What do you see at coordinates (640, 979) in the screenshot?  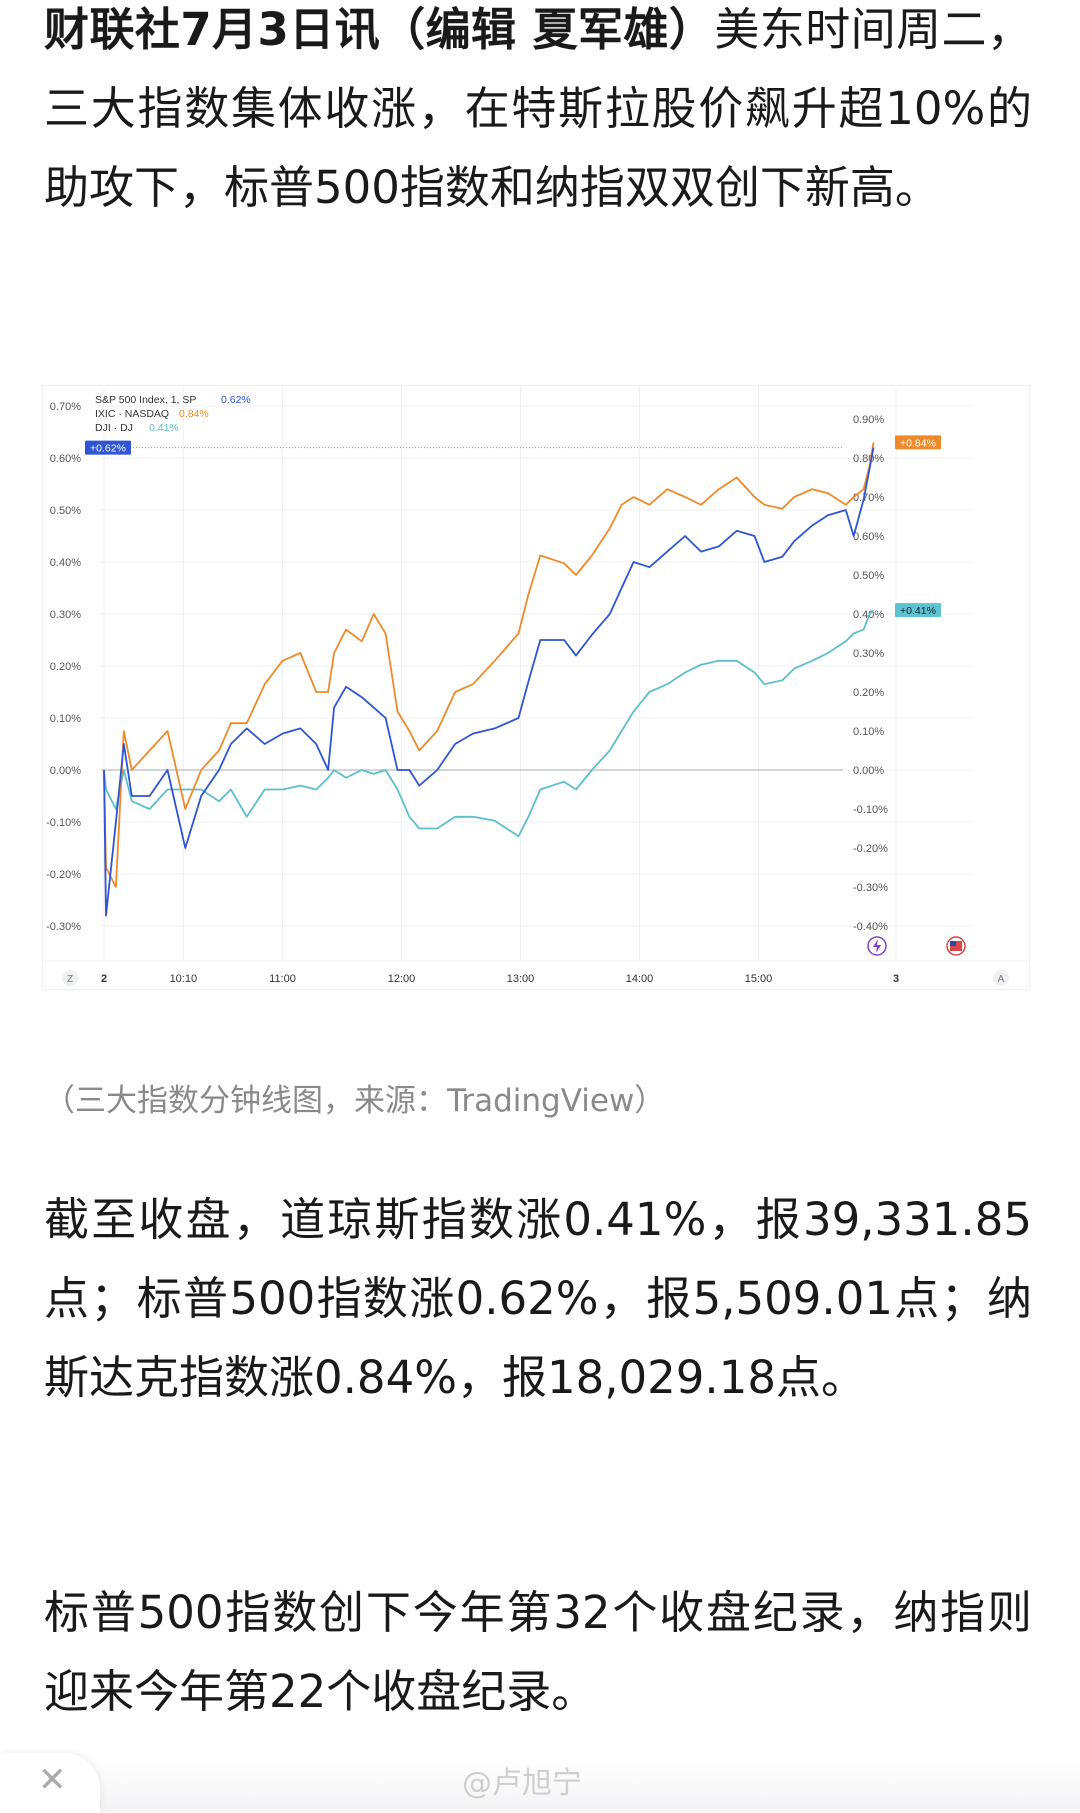 I see `x-axis-tick: 14:00` at bounding box center [640, 979].